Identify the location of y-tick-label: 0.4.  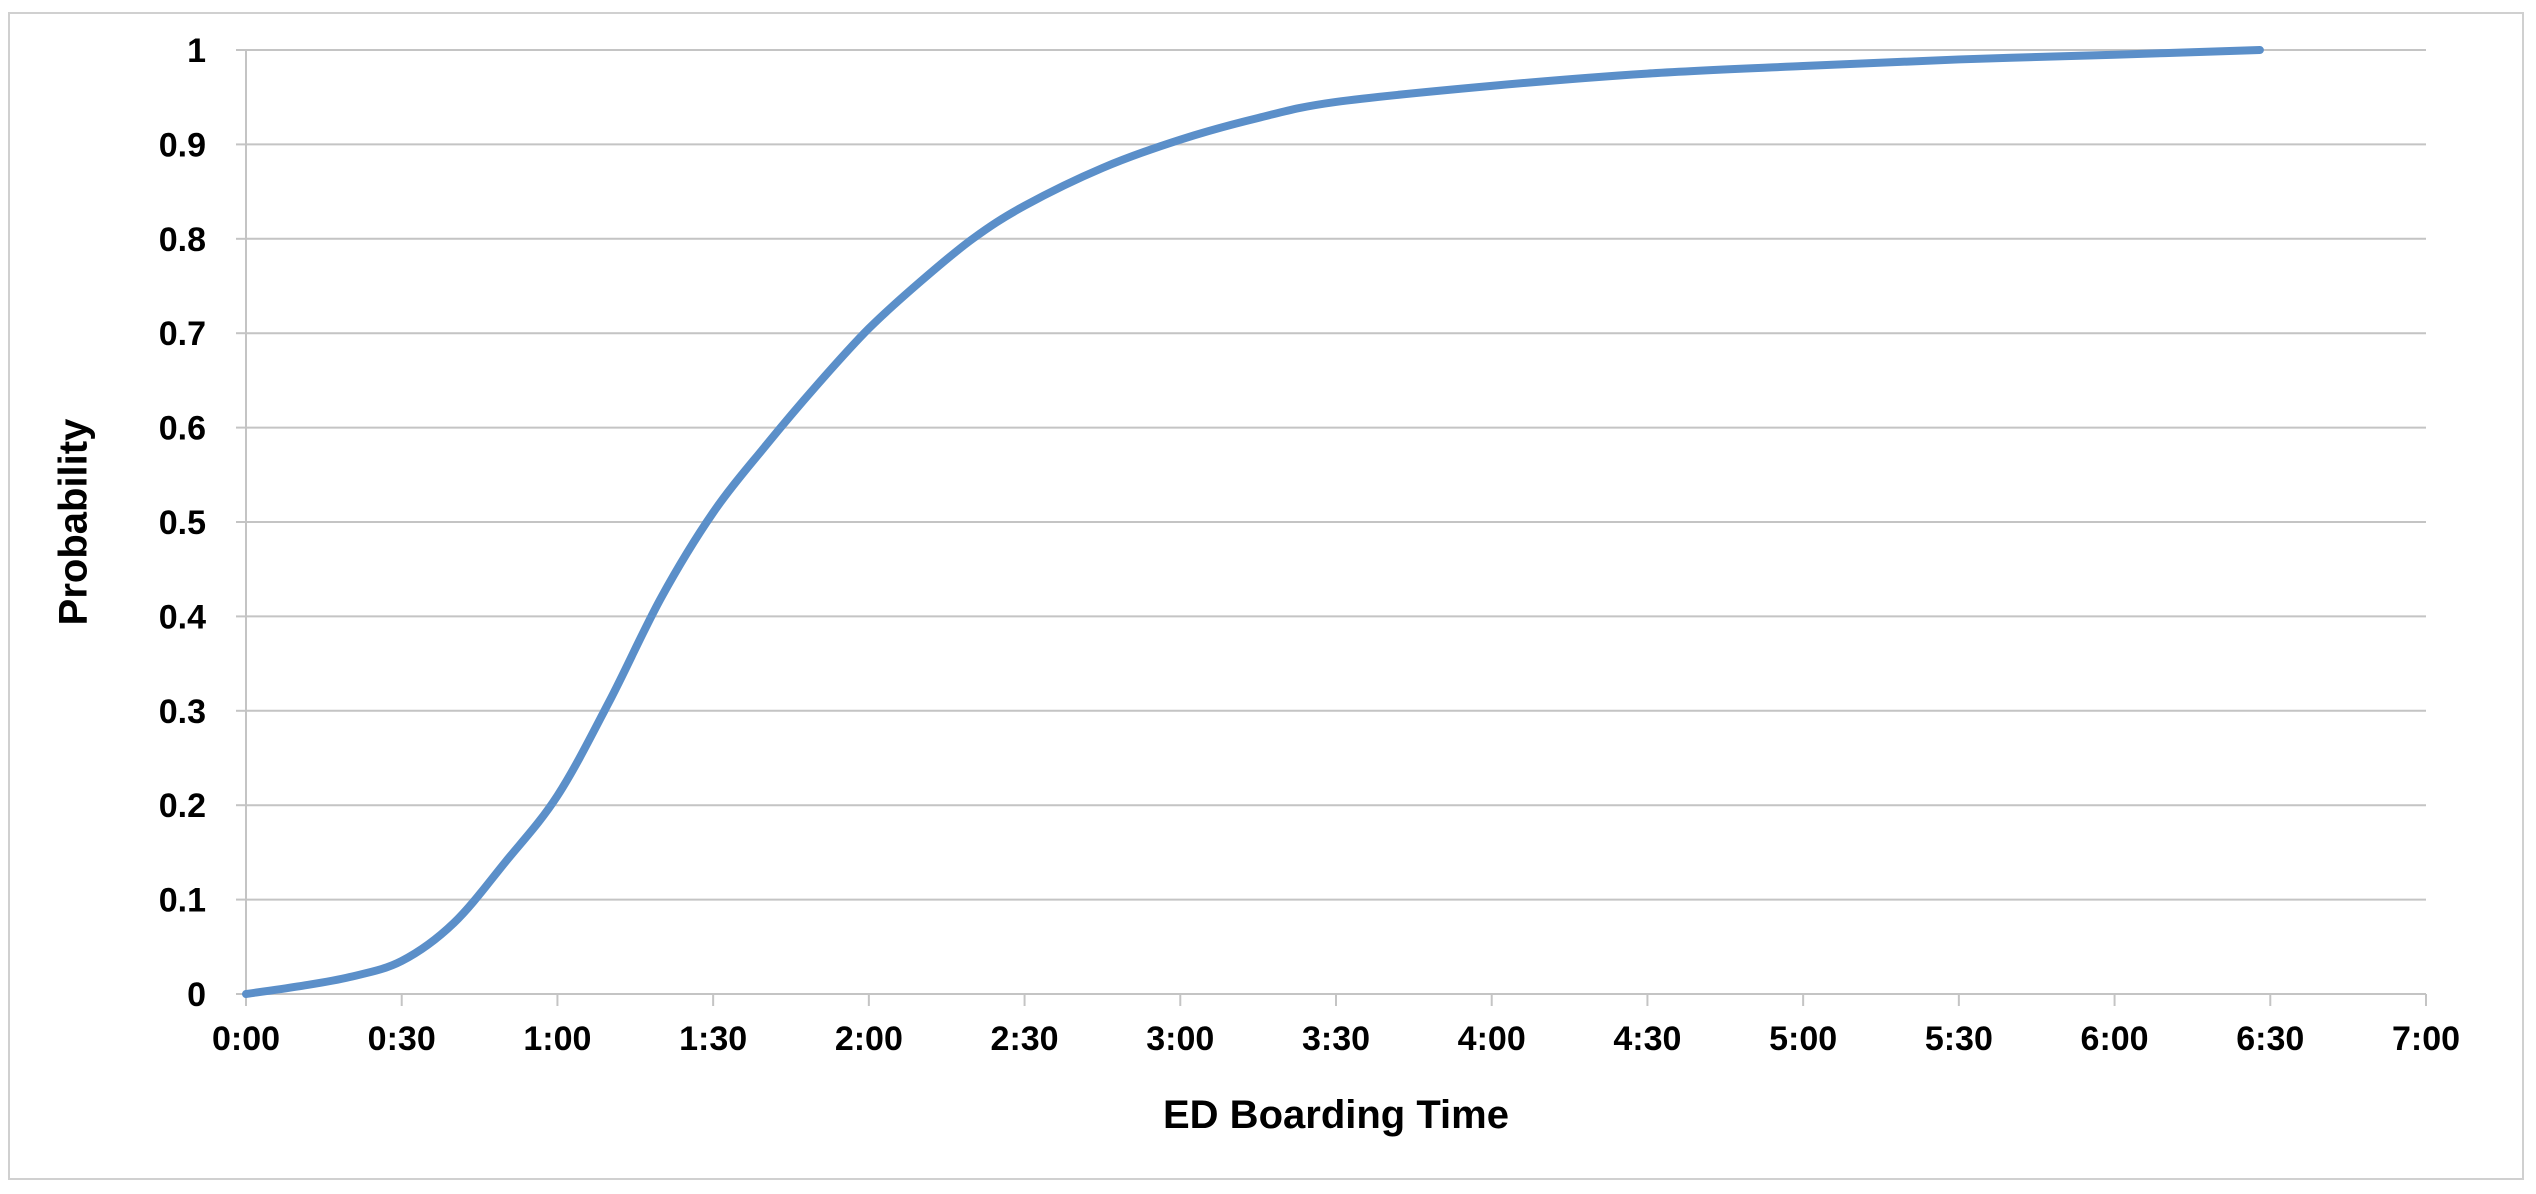
(182, 617).